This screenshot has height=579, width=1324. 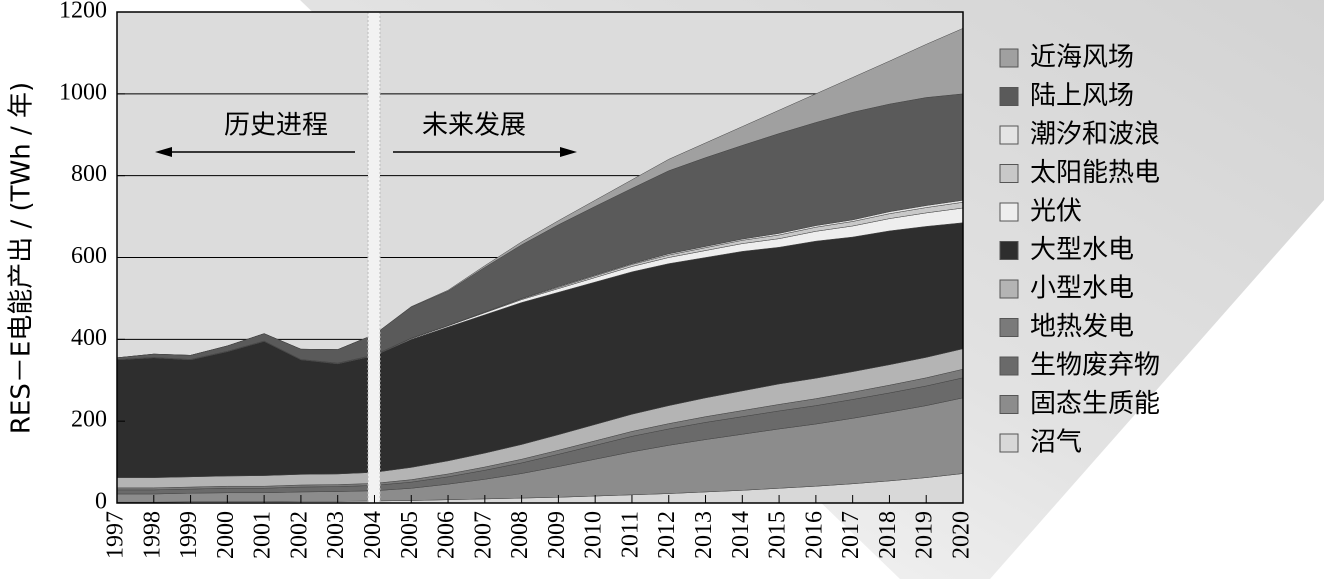 I want to click on x-tick-label: 2016, so click(x=814, y=535).